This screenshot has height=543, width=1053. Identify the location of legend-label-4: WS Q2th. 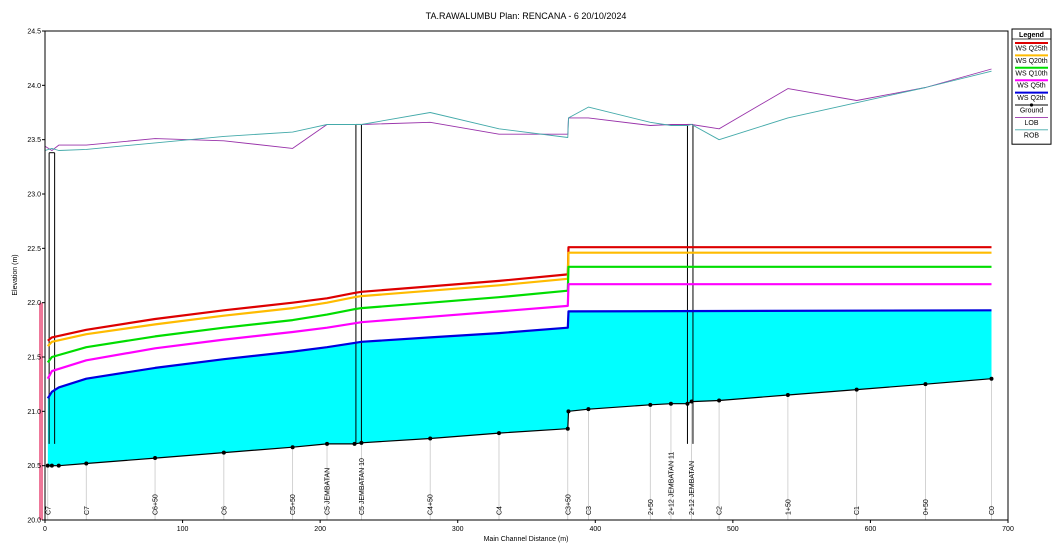
(1031, 98).